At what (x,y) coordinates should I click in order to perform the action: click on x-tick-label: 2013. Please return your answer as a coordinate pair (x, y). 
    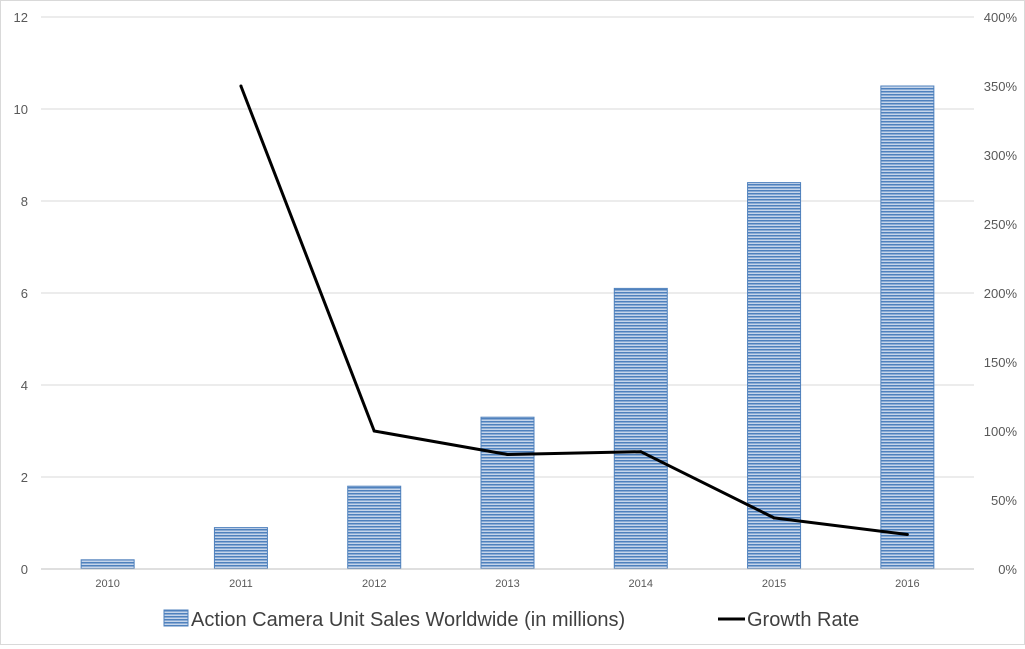
    Looking at the image, I should click on (507, 584).